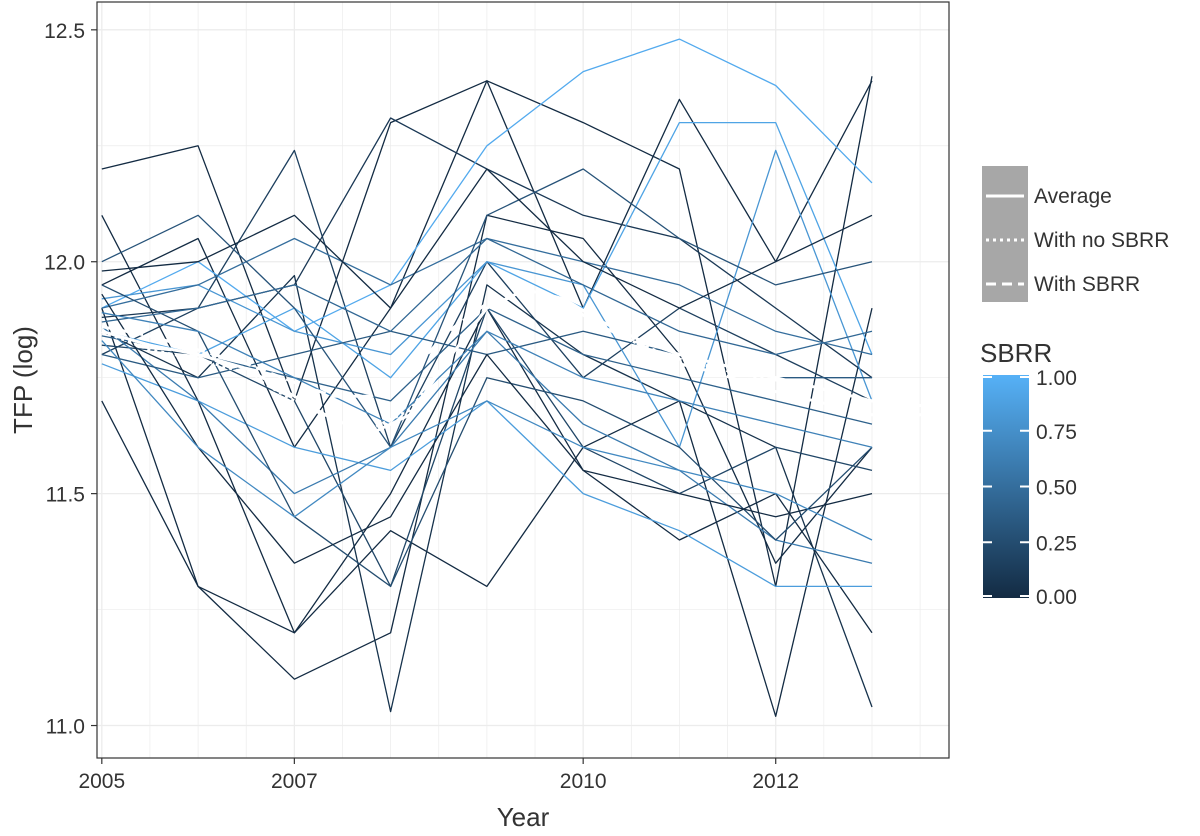 This screenshot has height=836, width=1200. Describe the element at coordinates (1073, 196) in the screenshot. I see `legend-label: Average` at that location.